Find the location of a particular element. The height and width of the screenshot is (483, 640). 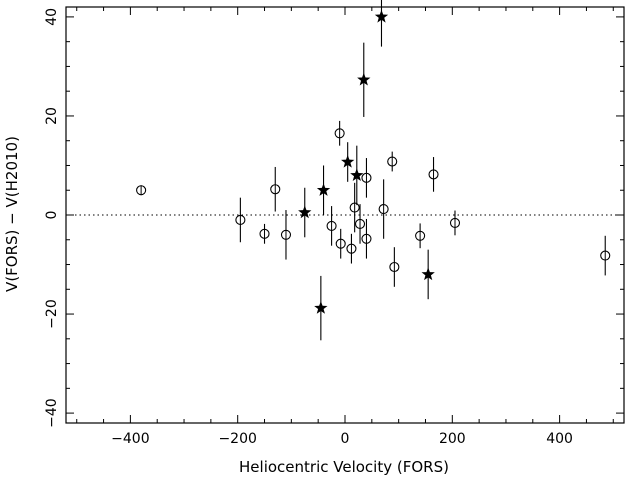

y-tick-label: −40 is located at coordinates (52, 413).